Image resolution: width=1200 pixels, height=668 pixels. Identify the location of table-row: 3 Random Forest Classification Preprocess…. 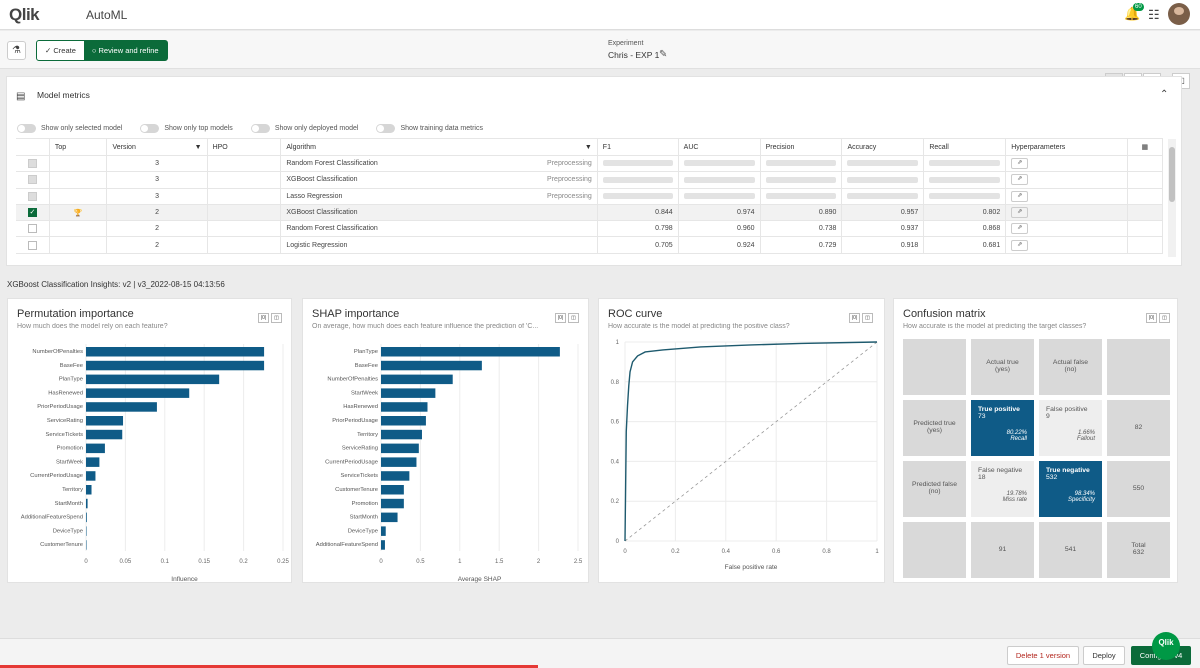
(590, 164).